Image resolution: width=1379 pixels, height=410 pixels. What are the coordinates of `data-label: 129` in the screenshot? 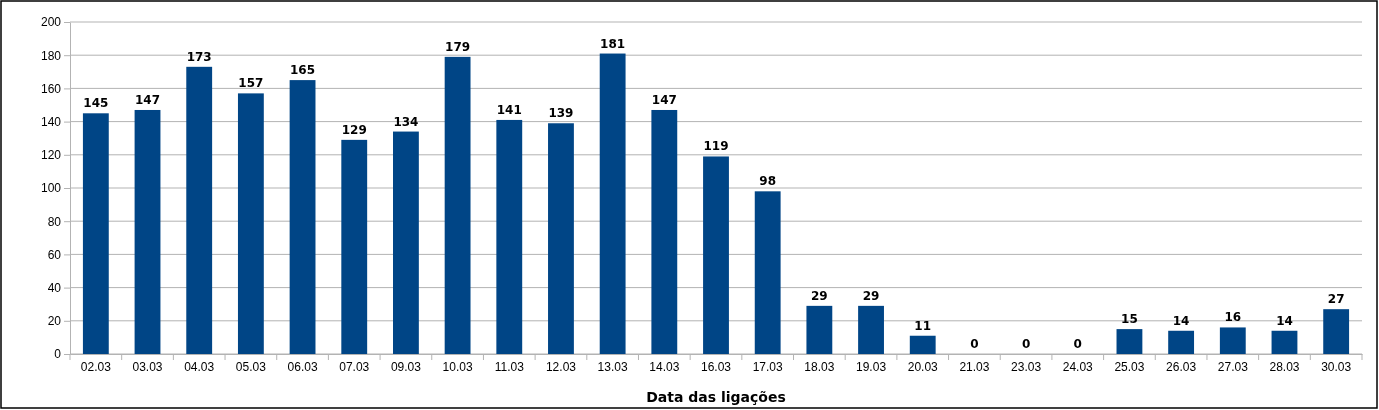 It's located at (354, 129).